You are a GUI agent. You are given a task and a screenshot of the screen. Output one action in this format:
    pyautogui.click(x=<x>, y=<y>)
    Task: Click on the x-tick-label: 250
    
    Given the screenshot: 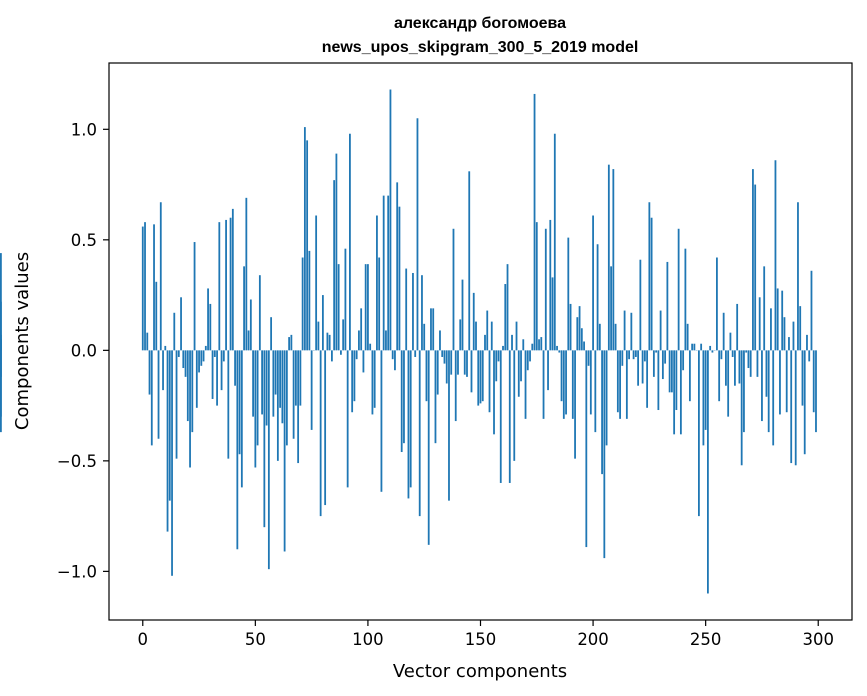 What is the action you would take?
    pyautogui.click(x=706, y=639)
    